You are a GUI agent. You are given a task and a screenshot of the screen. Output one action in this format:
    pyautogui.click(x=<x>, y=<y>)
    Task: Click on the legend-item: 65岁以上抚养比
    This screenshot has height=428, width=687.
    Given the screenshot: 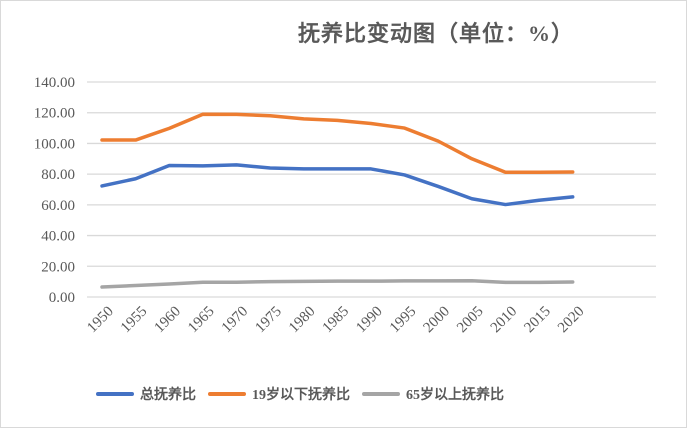 What is the action you would take?
    pyautogui.click(x=433, y=394)
    